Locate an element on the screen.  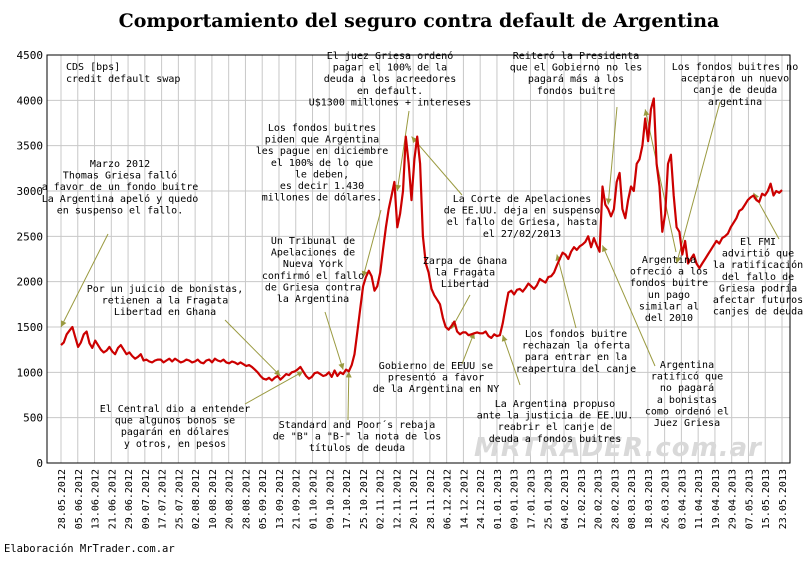
x-tick-label: 28.08.2012 is located at coordinates (246, 499).